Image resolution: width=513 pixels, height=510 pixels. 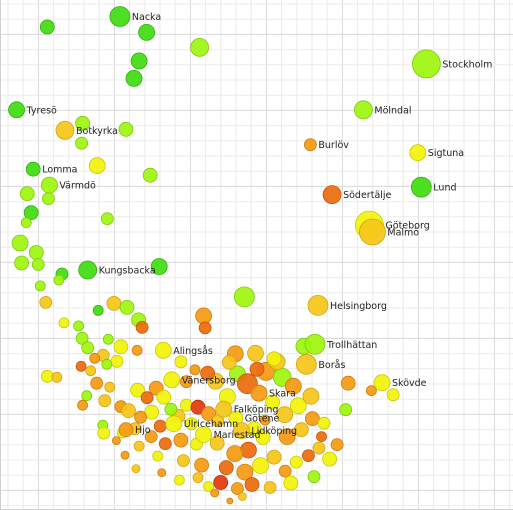 What do you see at coordinates (224, 409) in the screenshot?
I see `data-point-falkoping` at bounding box center [224, 409].